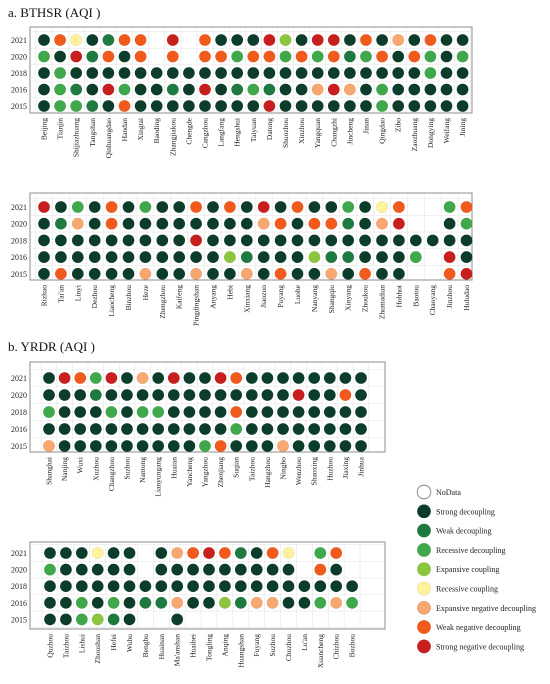 The height and width of the screenshot is (684, 550). I want to click on city-label: Shanghai, so click(49, 471).